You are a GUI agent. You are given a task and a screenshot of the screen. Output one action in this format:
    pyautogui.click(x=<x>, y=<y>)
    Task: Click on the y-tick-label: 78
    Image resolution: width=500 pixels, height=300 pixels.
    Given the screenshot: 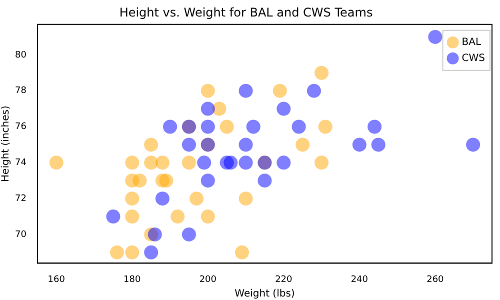 What is the action you would take?
    pyautogui.click(x=21, y=91)
    